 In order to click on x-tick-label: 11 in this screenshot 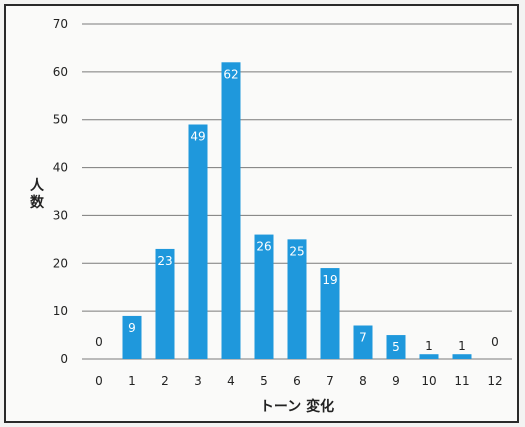, I will do `click(461, 381)`.